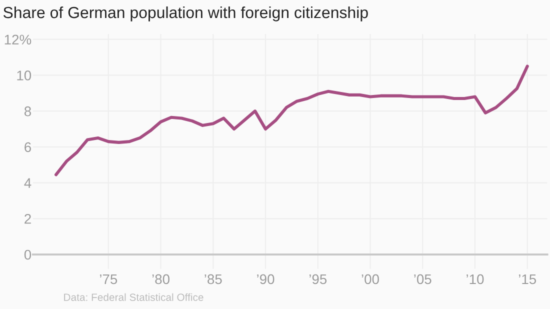  I want to click on x-tick-label: ’90, so click(265, 279).